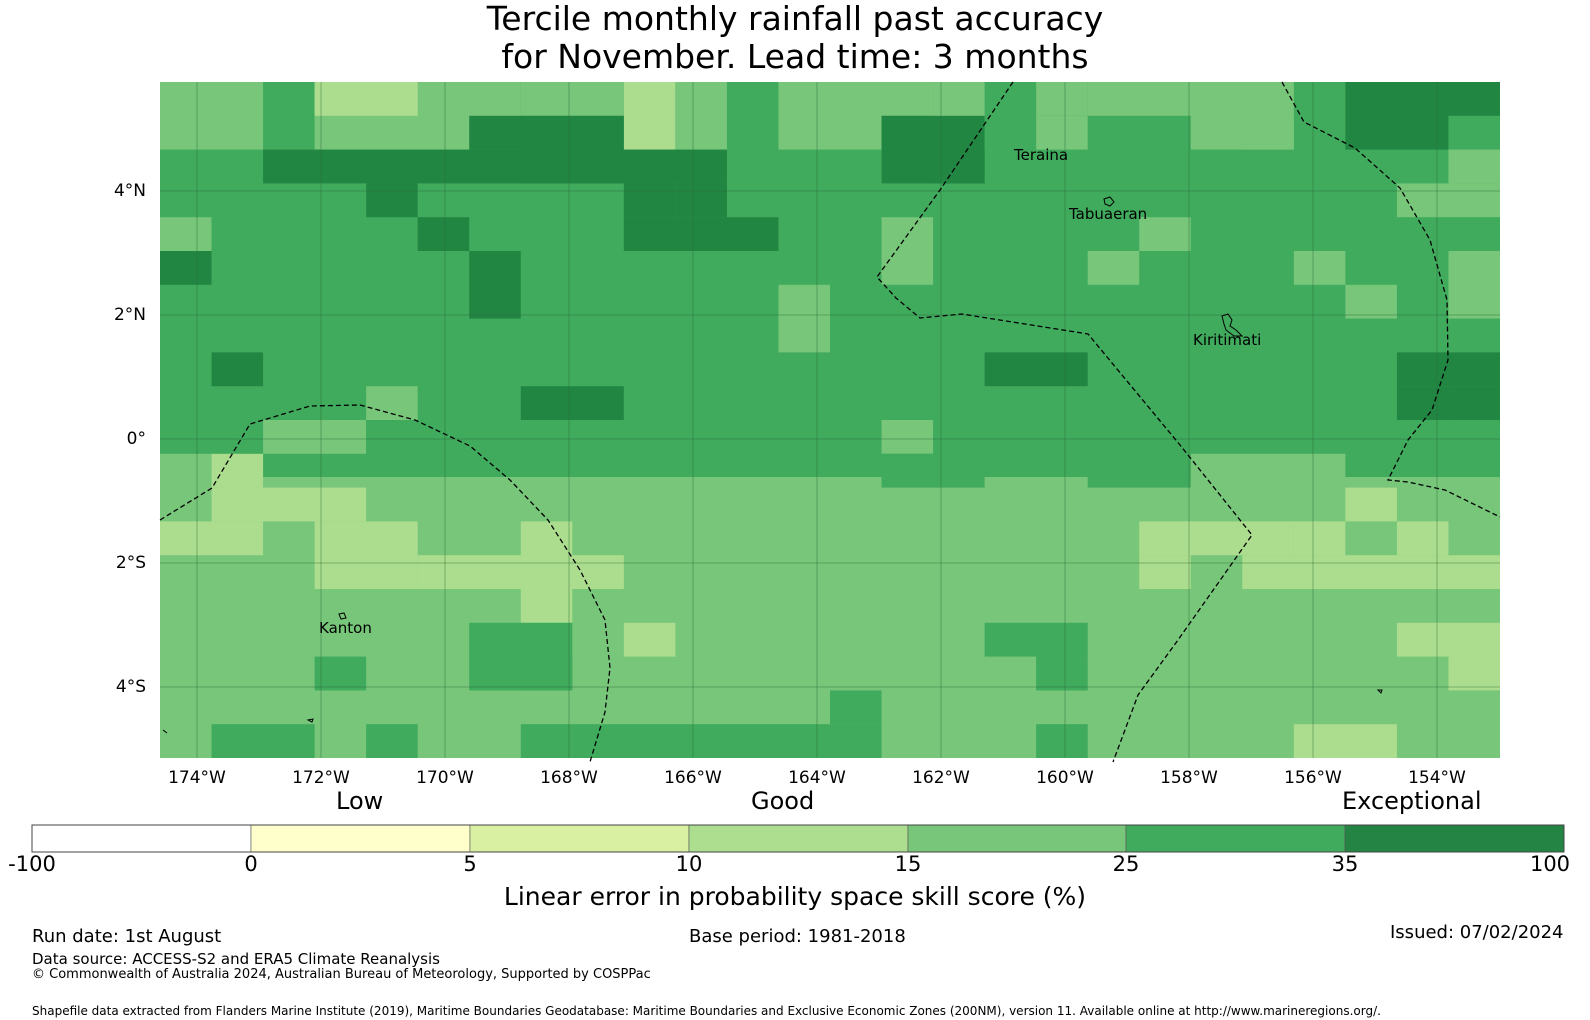  I want to click on title-line-2: for November. Lead time: 3 months, so click(795, 56).